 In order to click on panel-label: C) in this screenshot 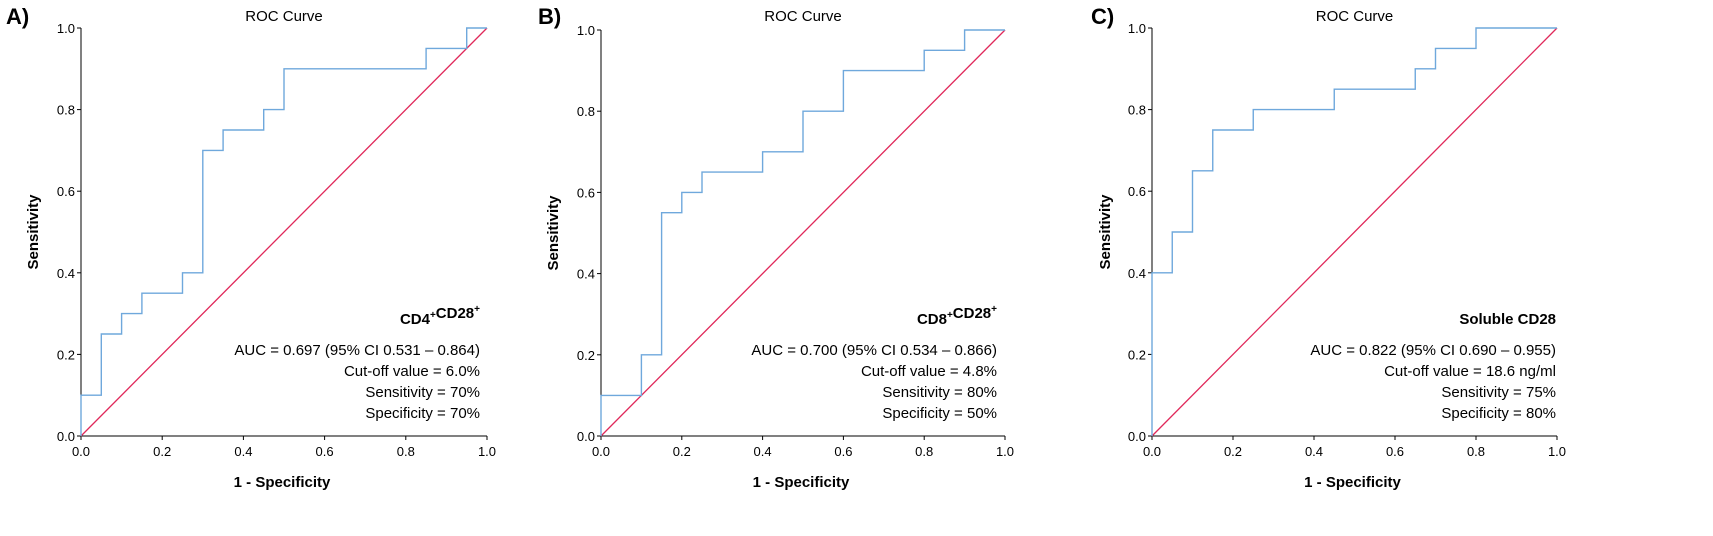, I will do `click(1102, 16)`.